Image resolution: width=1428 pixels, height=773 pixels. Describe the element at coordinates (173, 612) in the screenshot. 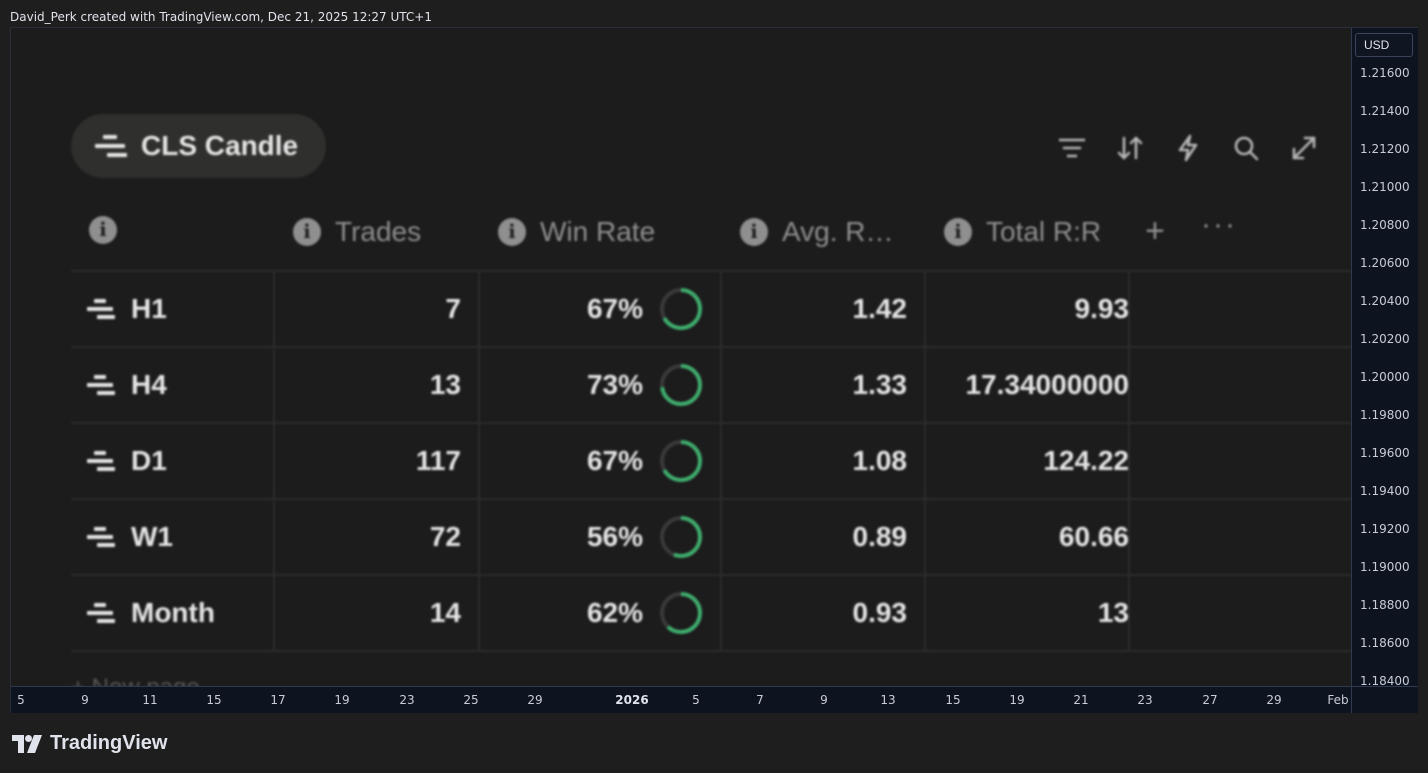

I see `row-name: Month` at that location.